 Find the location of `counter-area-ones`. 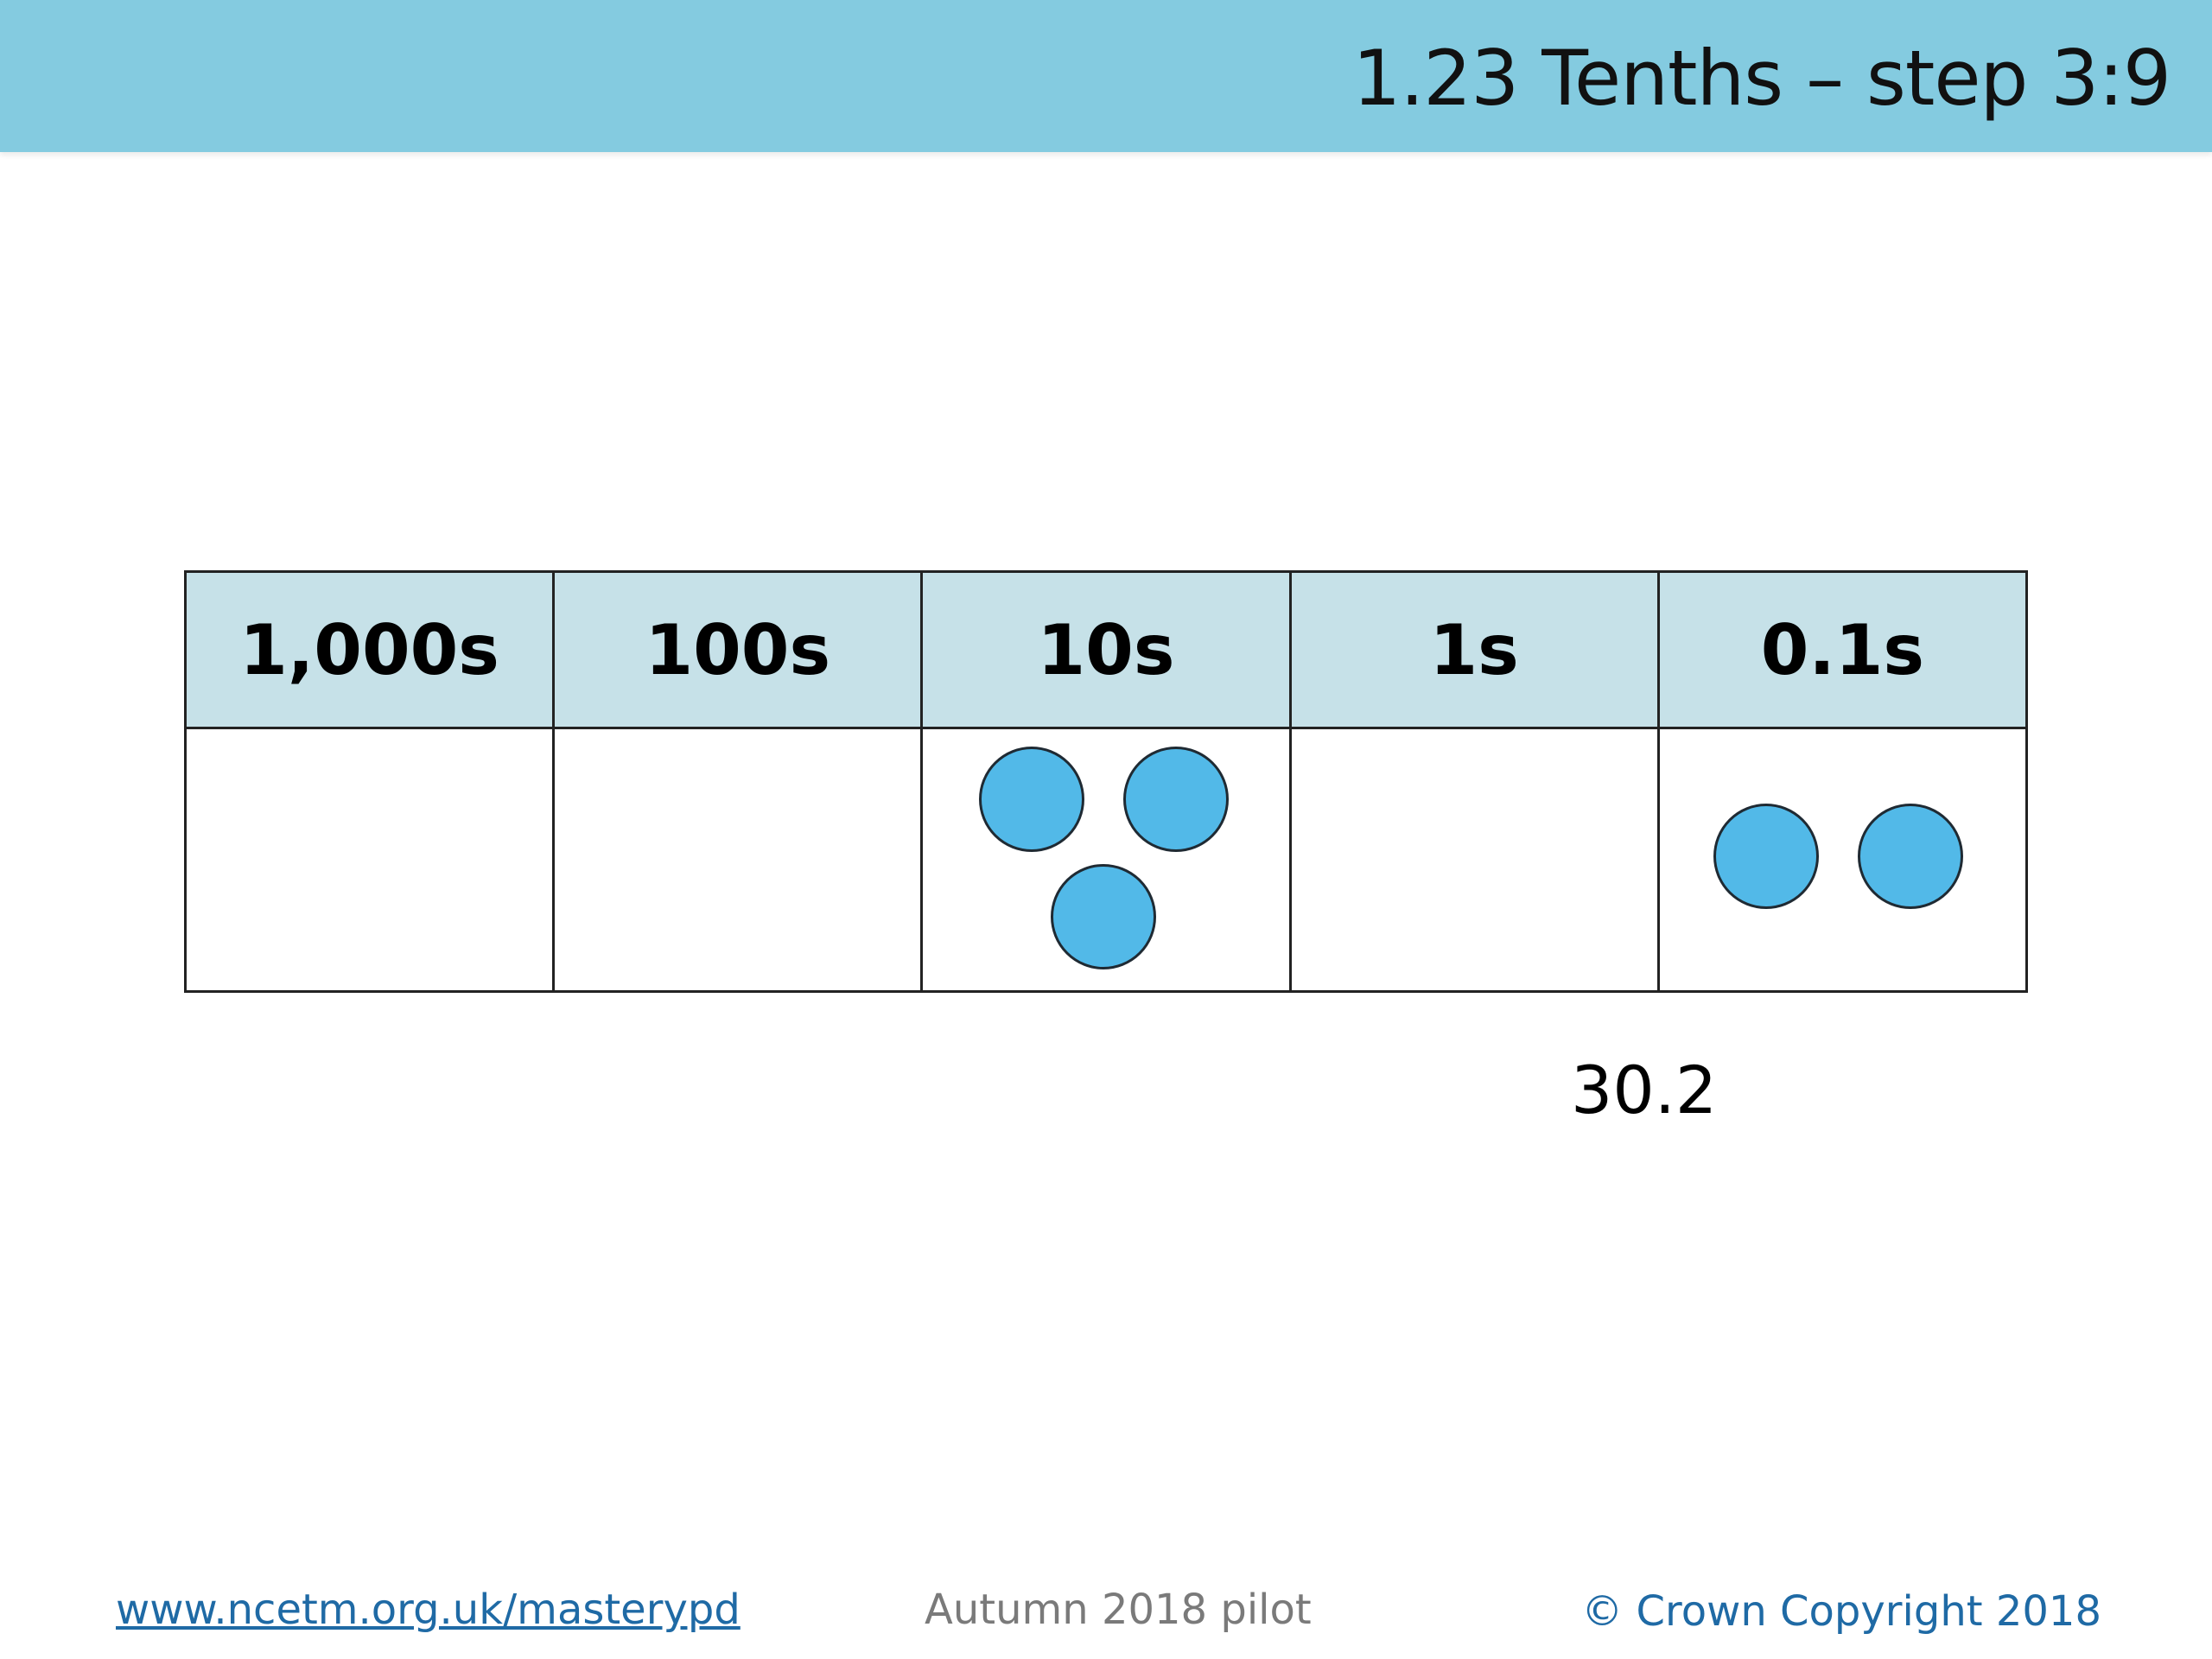

counter-area-ones is located at coordinates (1474, 859).